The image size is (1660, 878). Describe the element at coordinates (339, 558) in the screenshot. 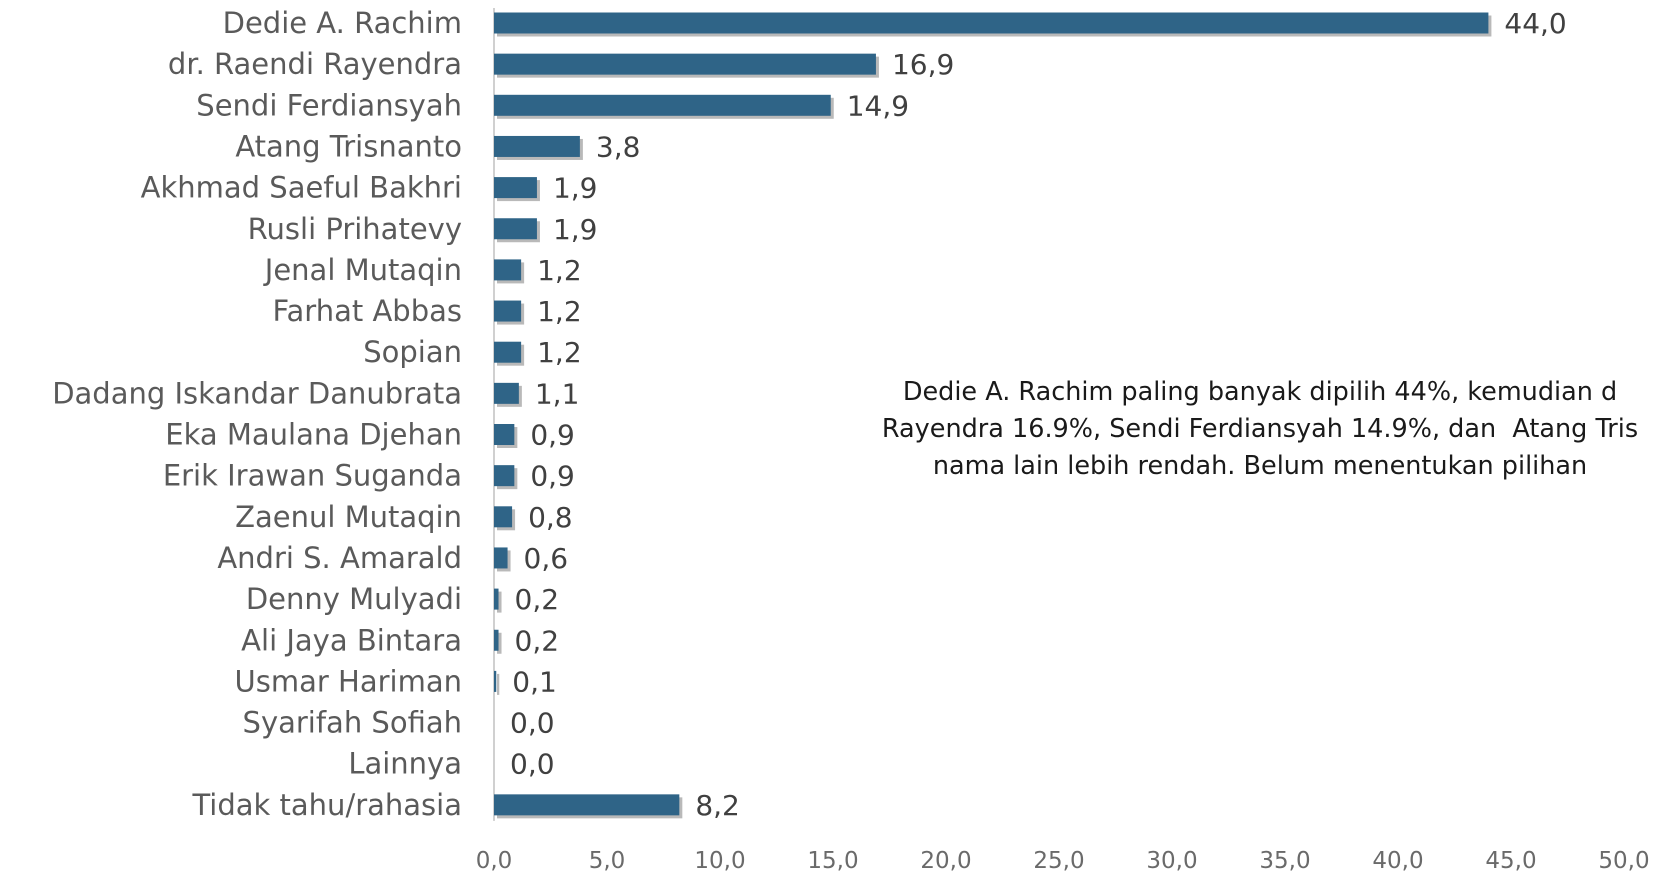

I see `category-label: Andri S. Amarald` at that location.